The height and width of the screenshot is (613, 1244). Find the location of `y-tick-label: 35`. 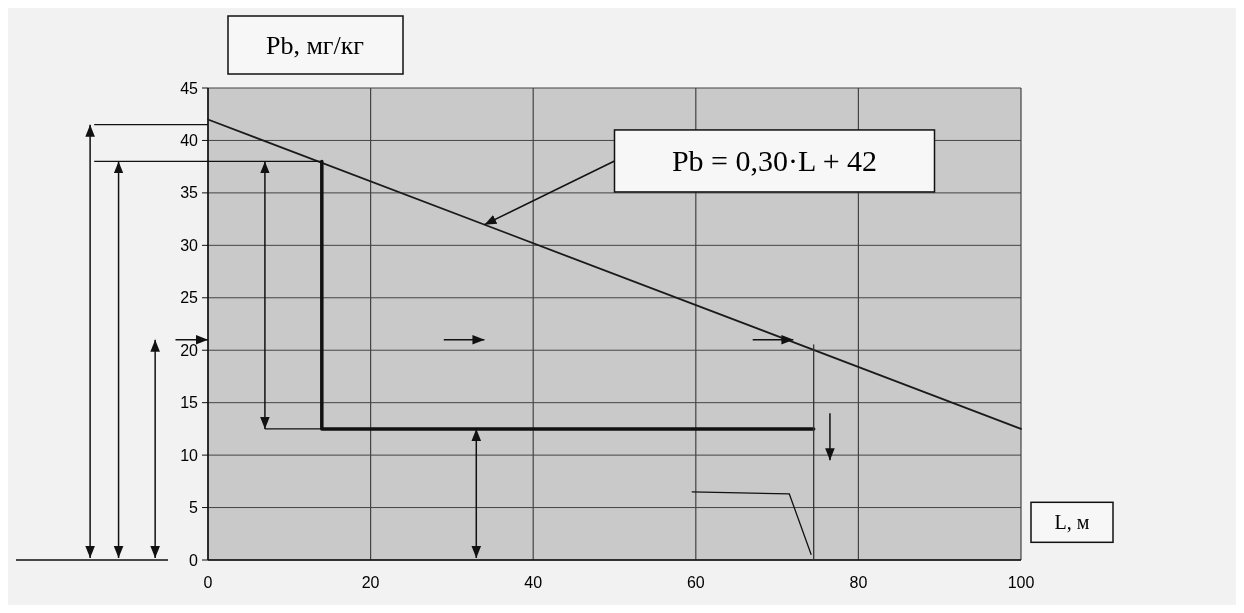

y-tick-label: 35 is located at coordinates (189, 193).